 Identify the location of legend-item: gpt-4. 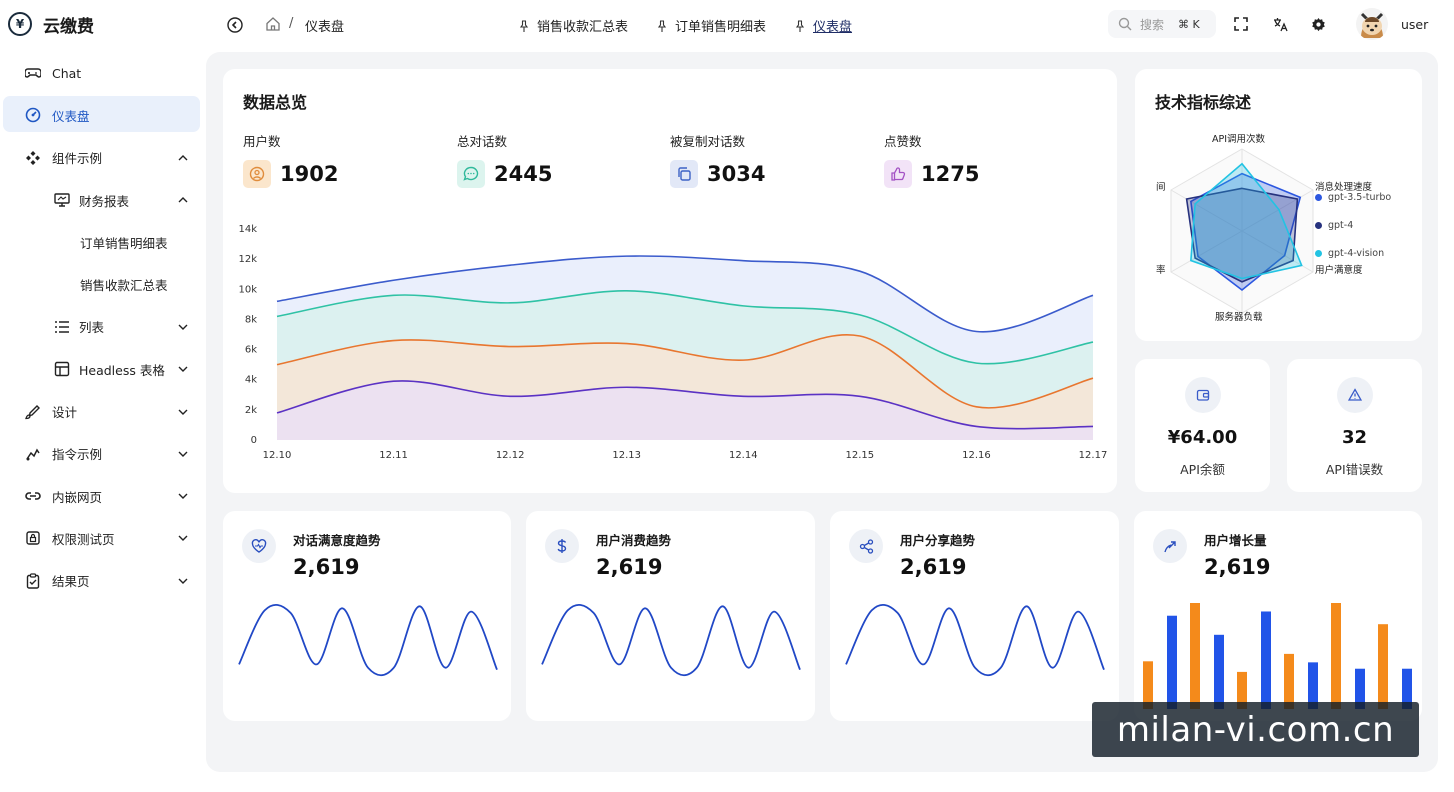
(1334, 225).